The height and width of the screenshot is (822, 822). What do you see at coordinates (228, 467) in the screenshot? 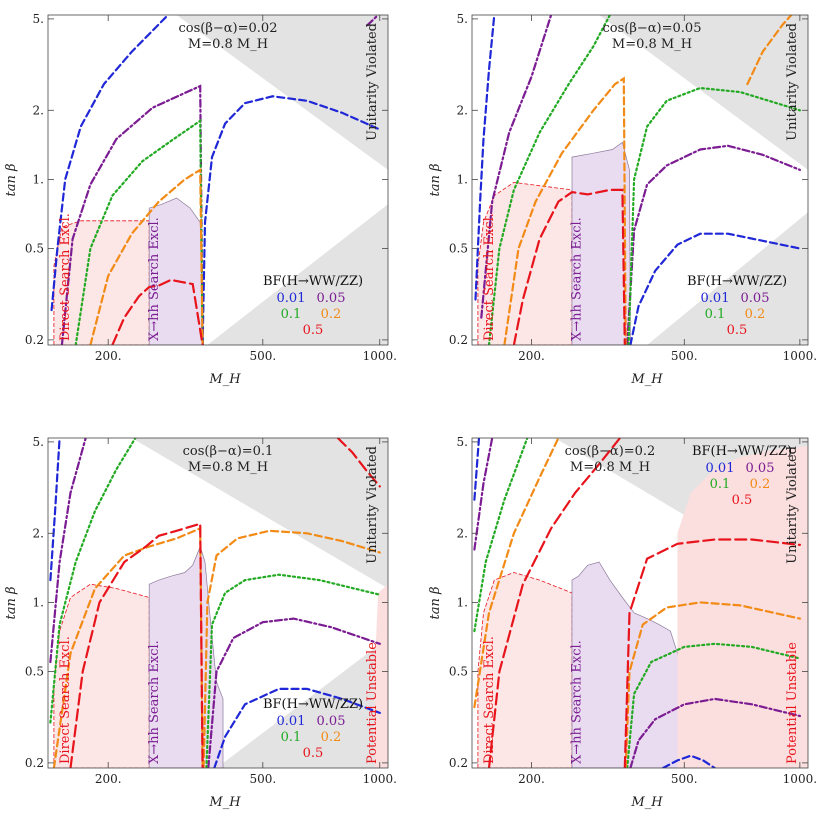
I see `chart-subtitle: M=0.8 M_H` at bounding box center [228, 467].